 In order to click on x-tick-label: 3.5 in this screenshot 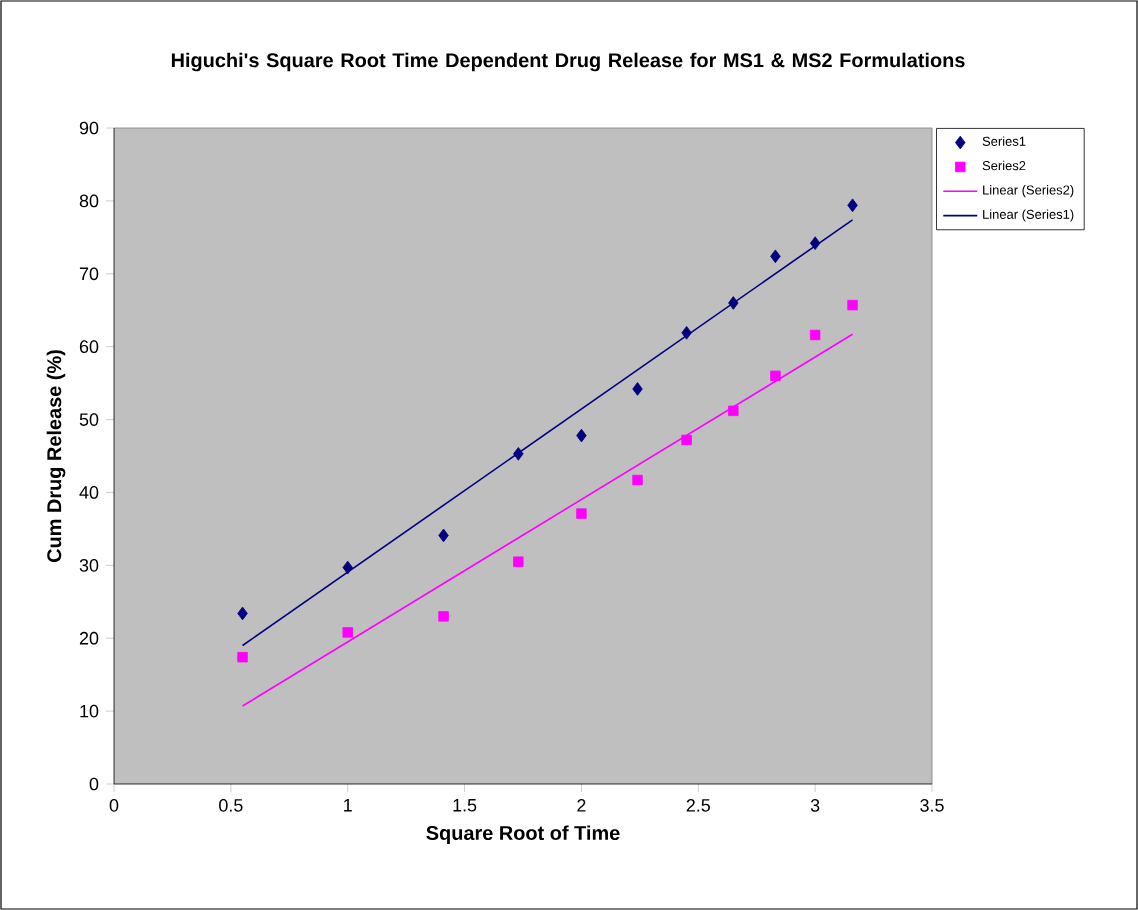, I will do `click(932, 805)`.